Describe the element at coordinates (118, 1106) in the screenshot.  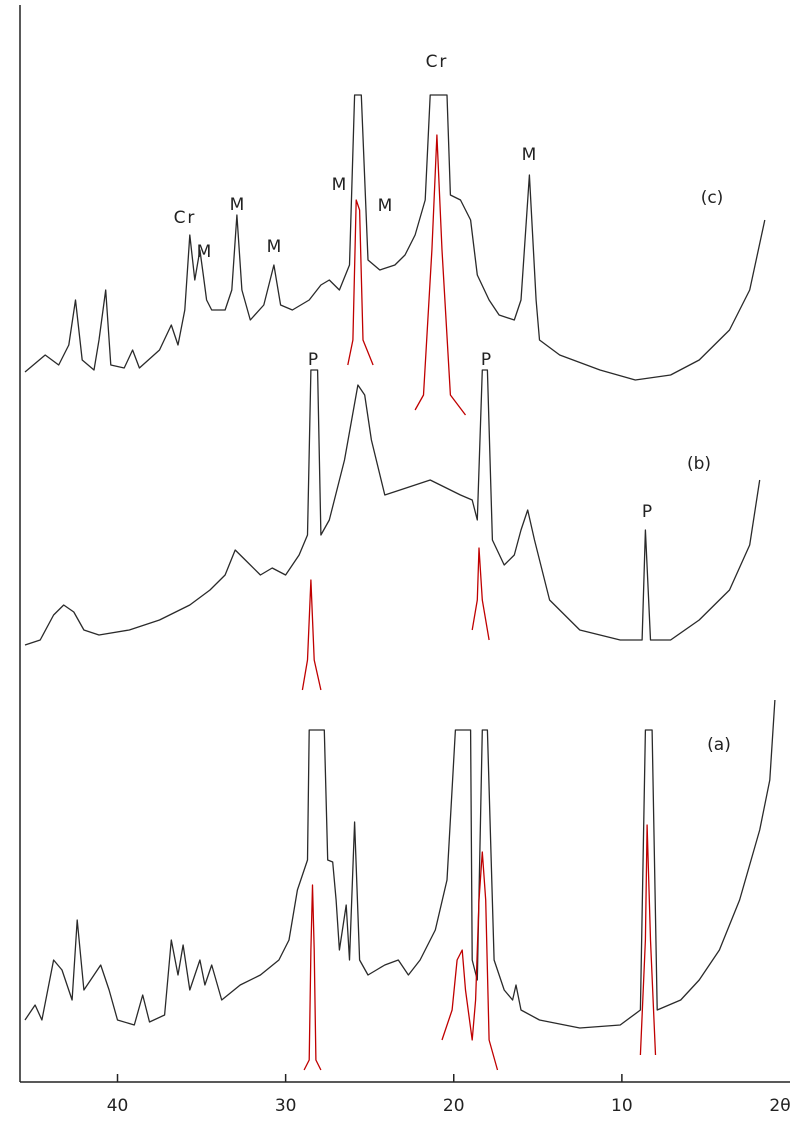
I see `x-tick-label: 40` at that location.